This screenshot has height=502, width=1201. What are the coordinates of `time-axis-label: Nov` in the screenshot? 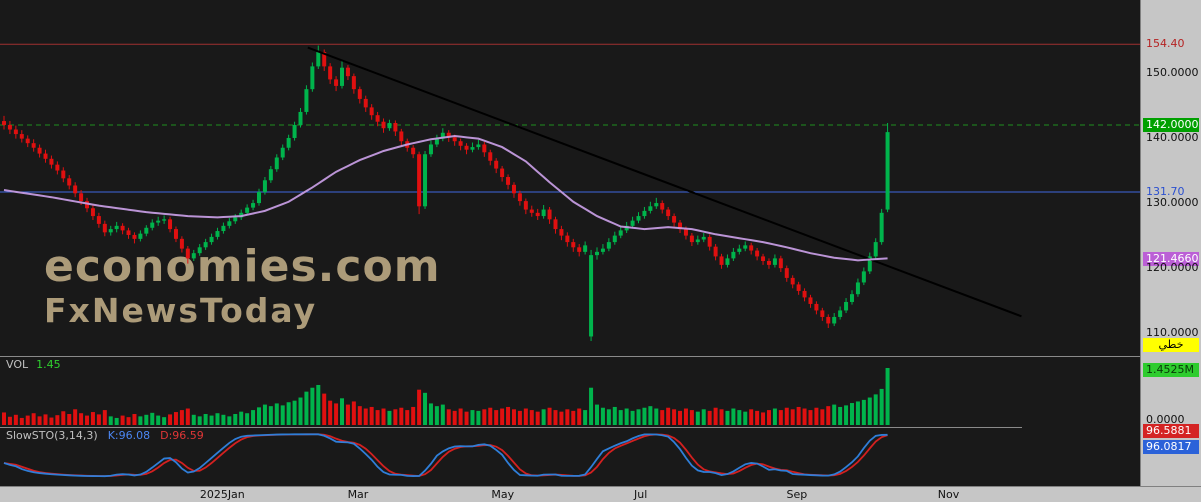 It's located at (948, 494).